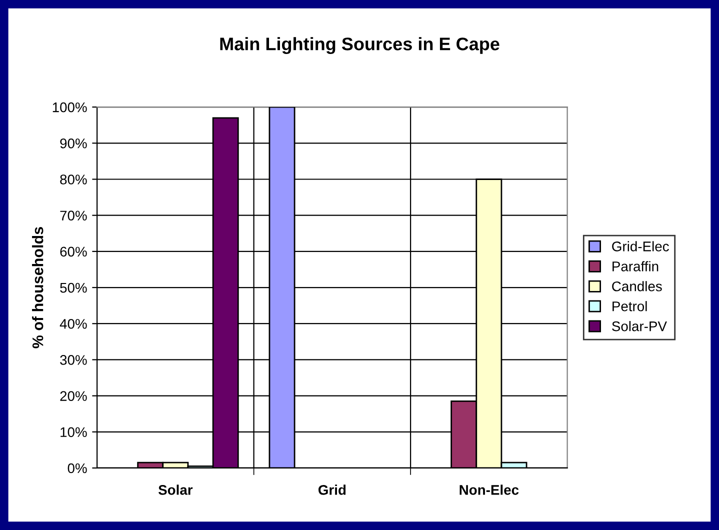 The image size is (719, 530). I want to click on chart-title: Main Lighting Sources in E Cape, so click(360, 45).